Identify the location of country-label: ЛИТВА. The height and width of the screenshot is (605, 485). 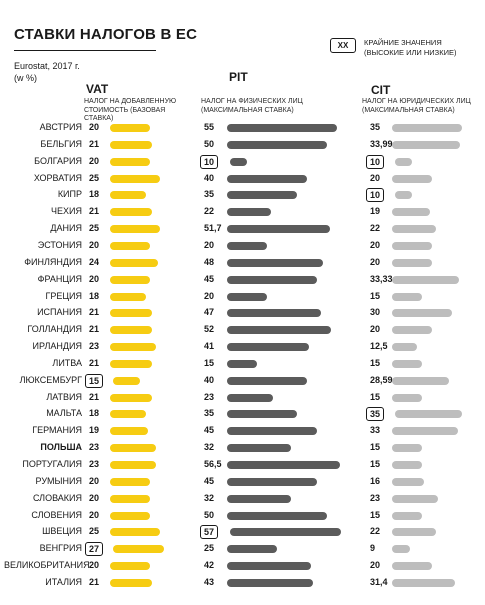
(67, 362).